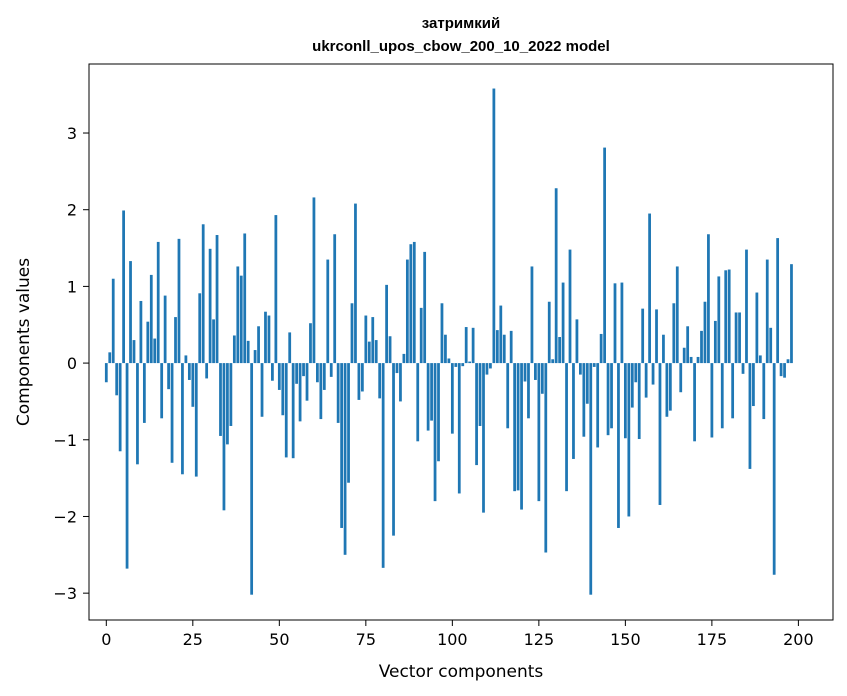  I want to click on y-tick-label: 2, so click(72, 210).